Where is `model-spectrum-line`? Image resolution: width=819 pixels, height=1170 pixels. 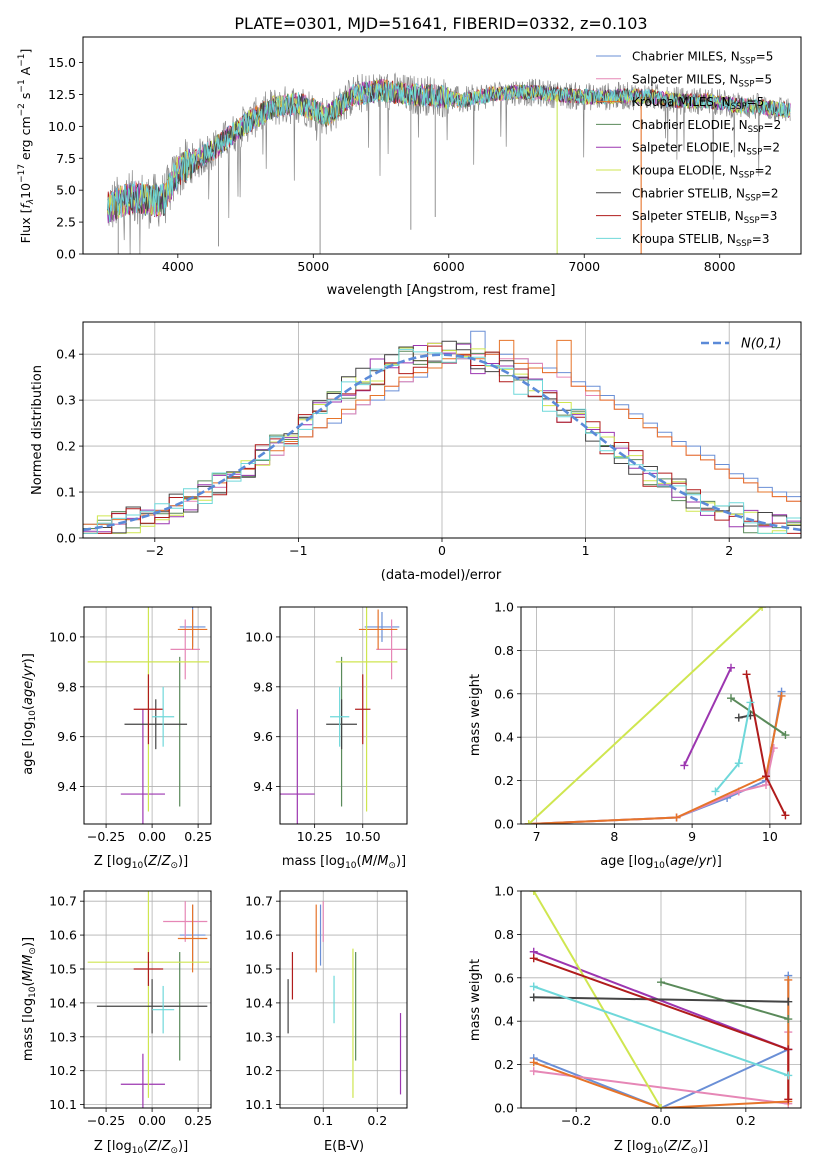 model-spectrum-line is located at coordinates (449, 150).